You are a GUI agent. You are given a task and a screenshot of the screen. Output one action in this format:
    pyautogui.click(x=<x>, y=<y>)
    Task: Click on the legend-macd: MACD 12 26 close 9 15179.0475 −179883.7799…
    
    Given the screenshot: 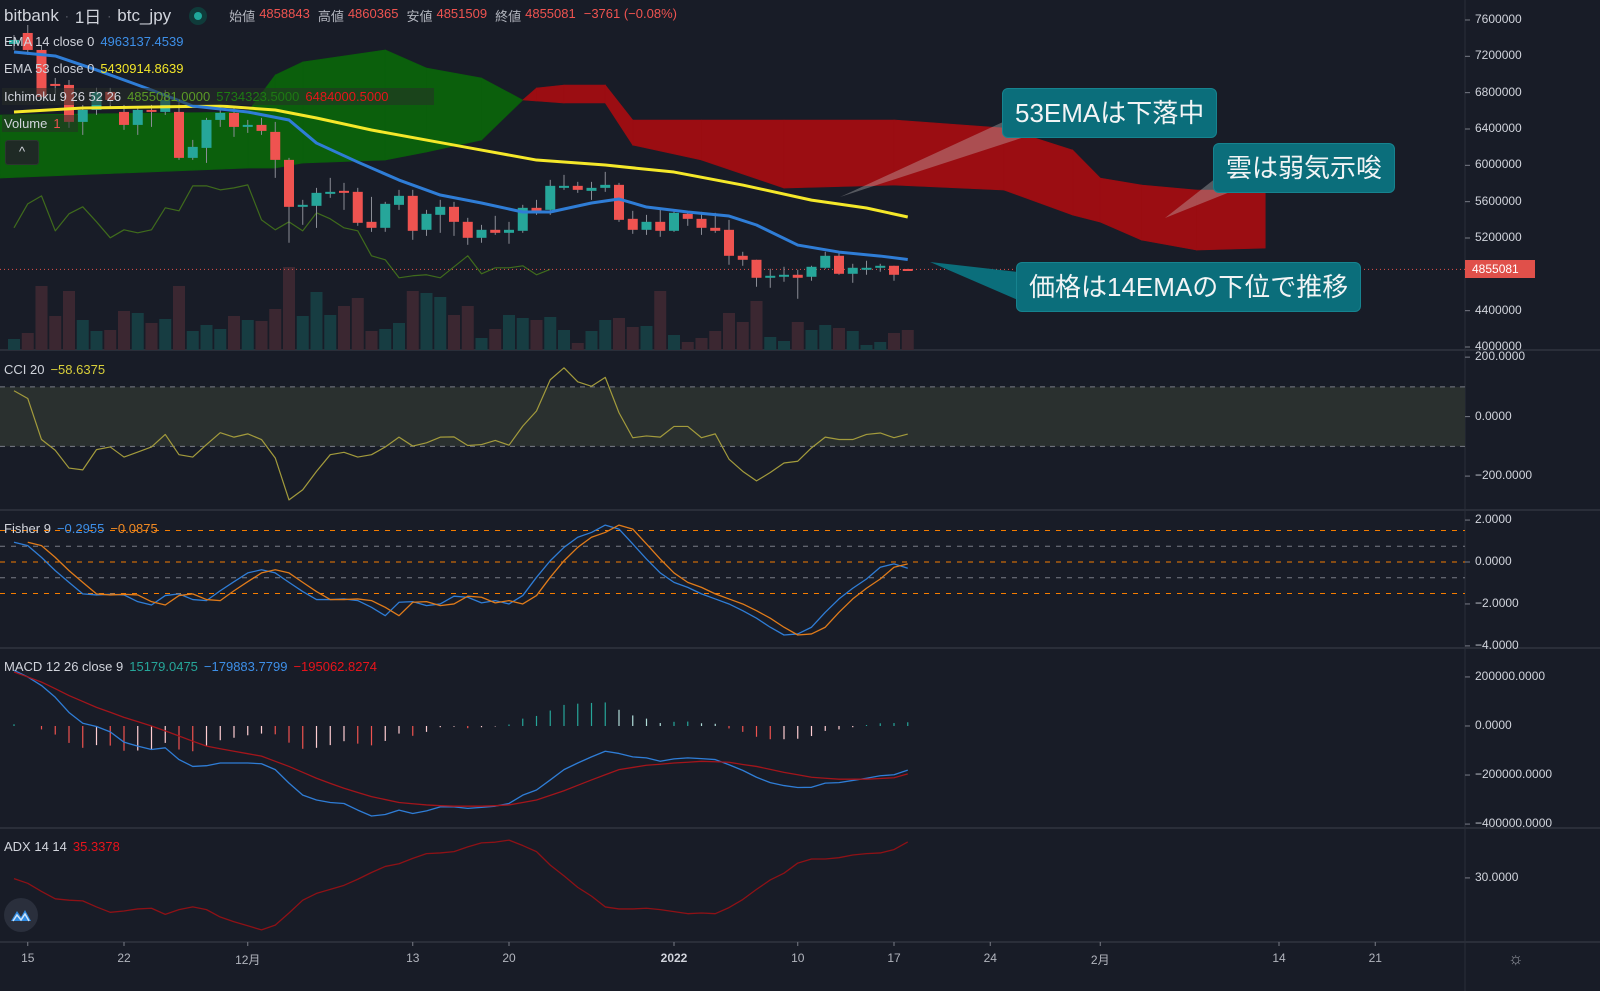 What is the action you would take?
    pyautogui.click(x=193, y=666)
    